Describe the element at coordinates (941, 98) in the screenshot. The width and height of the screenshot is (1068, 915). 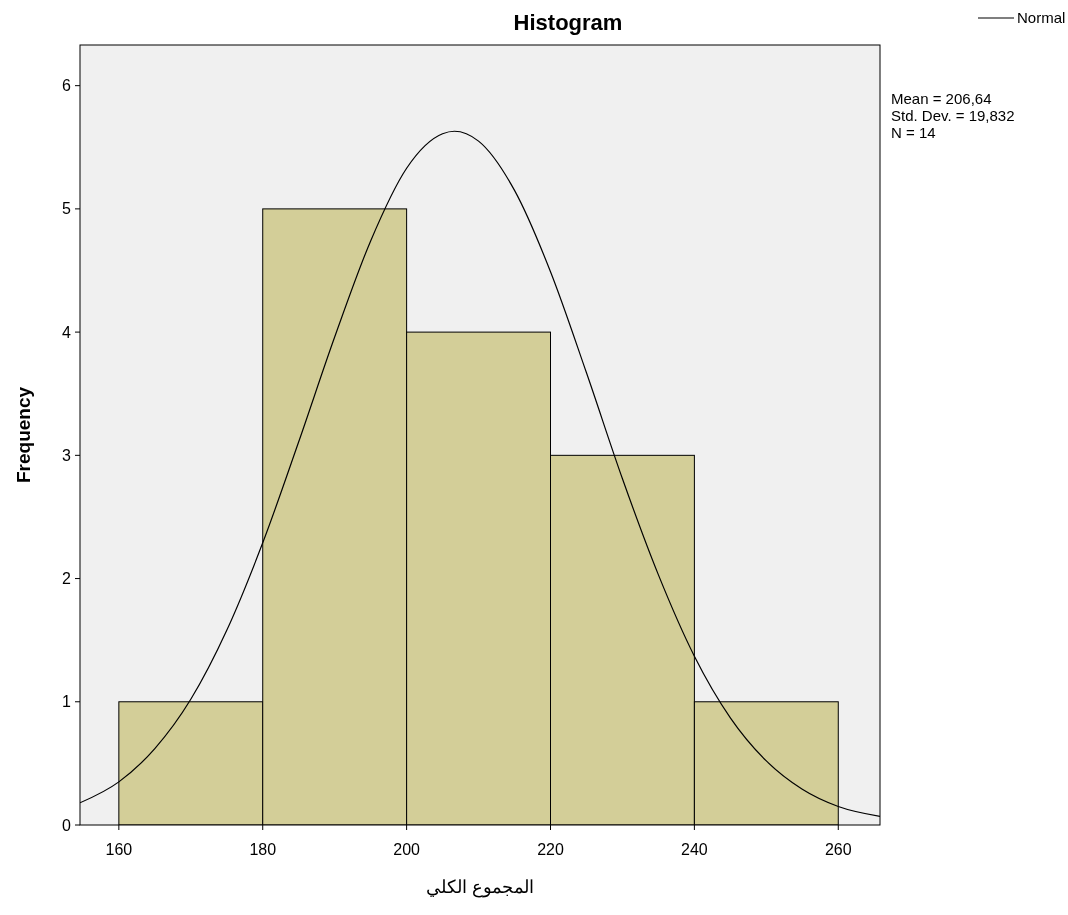
I see `text: Mean = 206,64` at that location.